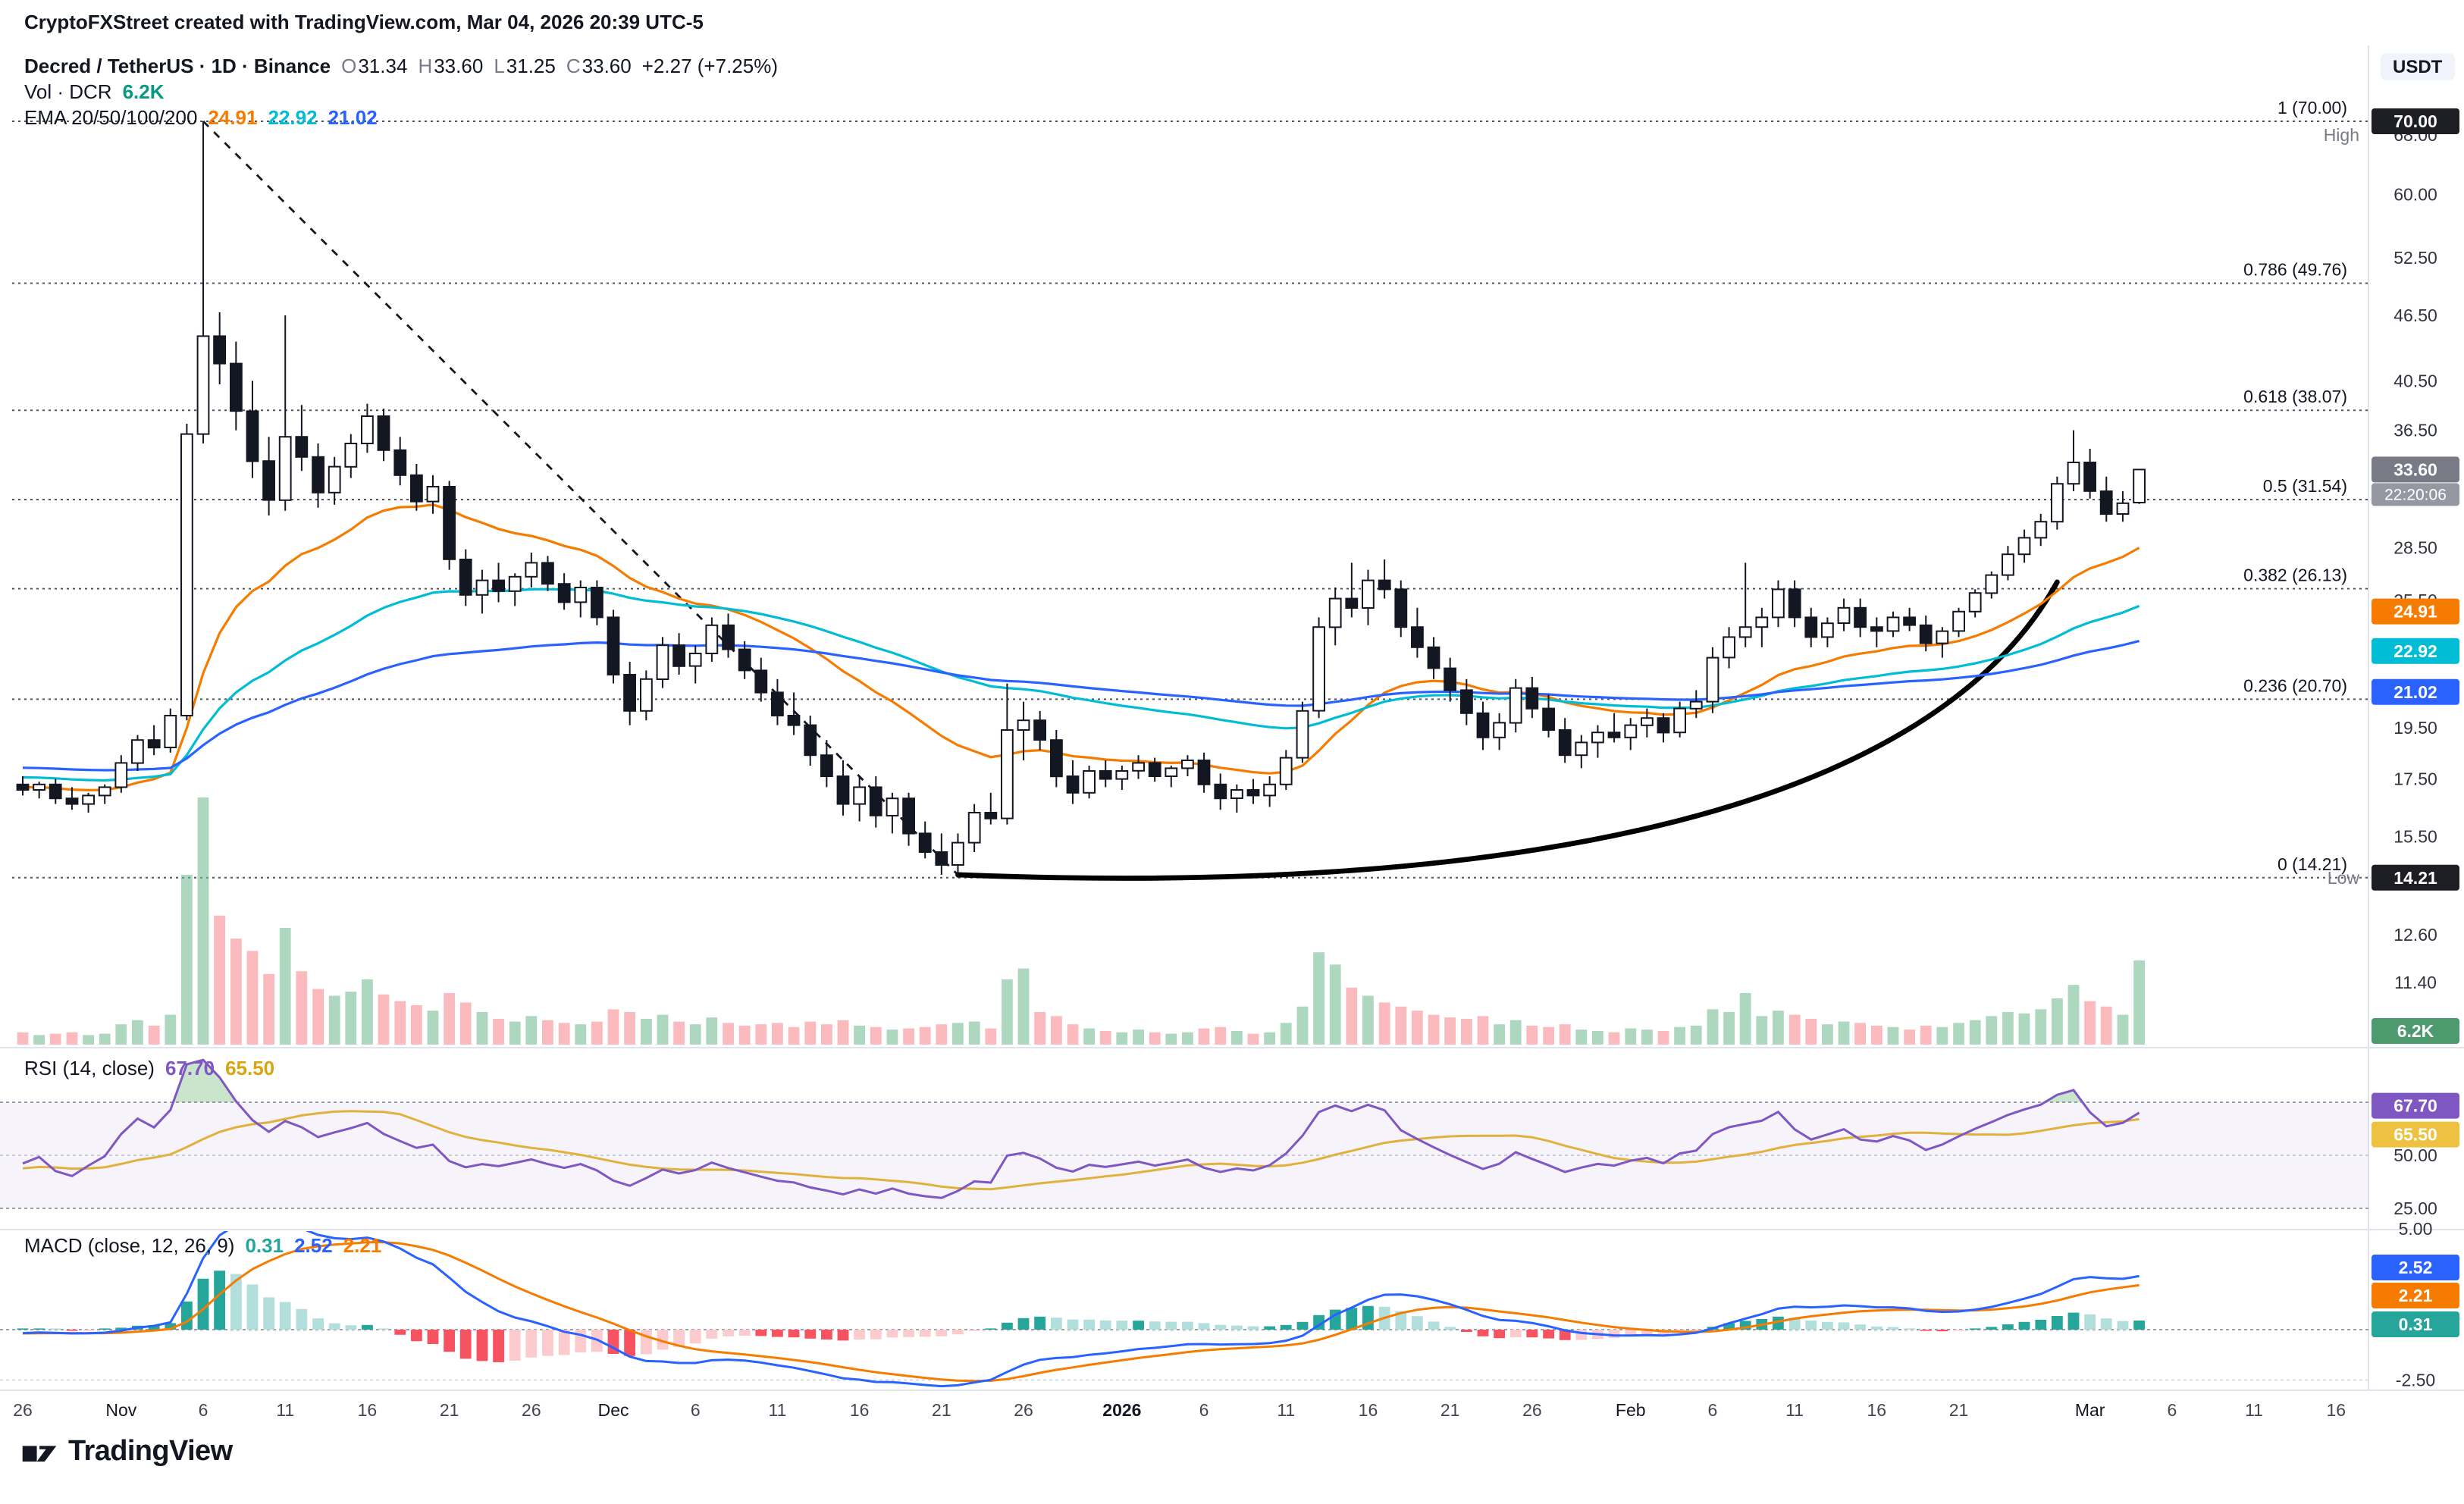 This screenshot has width=2464, height=1504. Describe the element at coordinates (2415, 611) in the screenshot. I see `price-badge-24.91: 24.91` at that location.